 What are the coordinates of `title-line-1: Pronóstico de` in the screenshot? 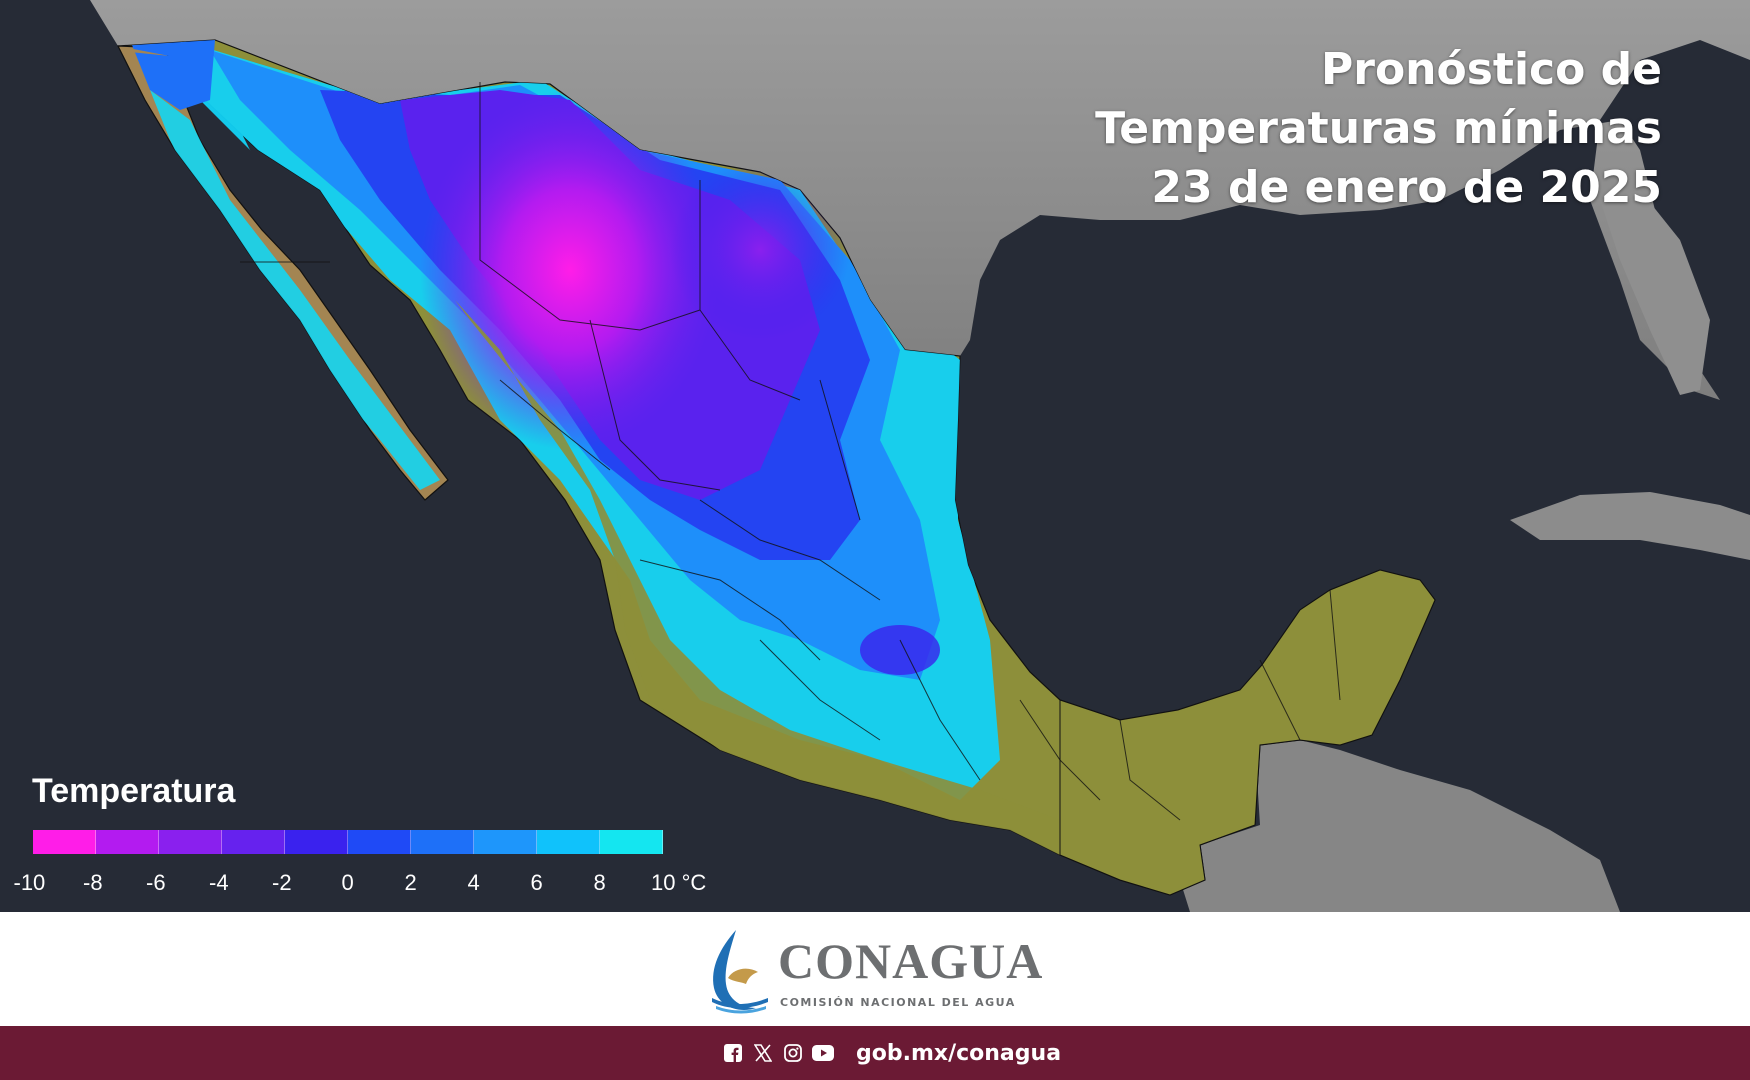 It's located at (1491, 69).